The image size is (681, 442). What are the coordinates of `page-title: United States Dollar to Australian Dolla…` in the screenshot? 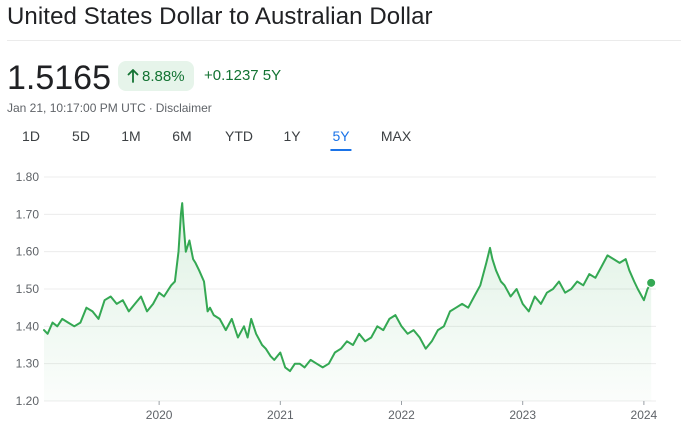 It's located at (220, 16).